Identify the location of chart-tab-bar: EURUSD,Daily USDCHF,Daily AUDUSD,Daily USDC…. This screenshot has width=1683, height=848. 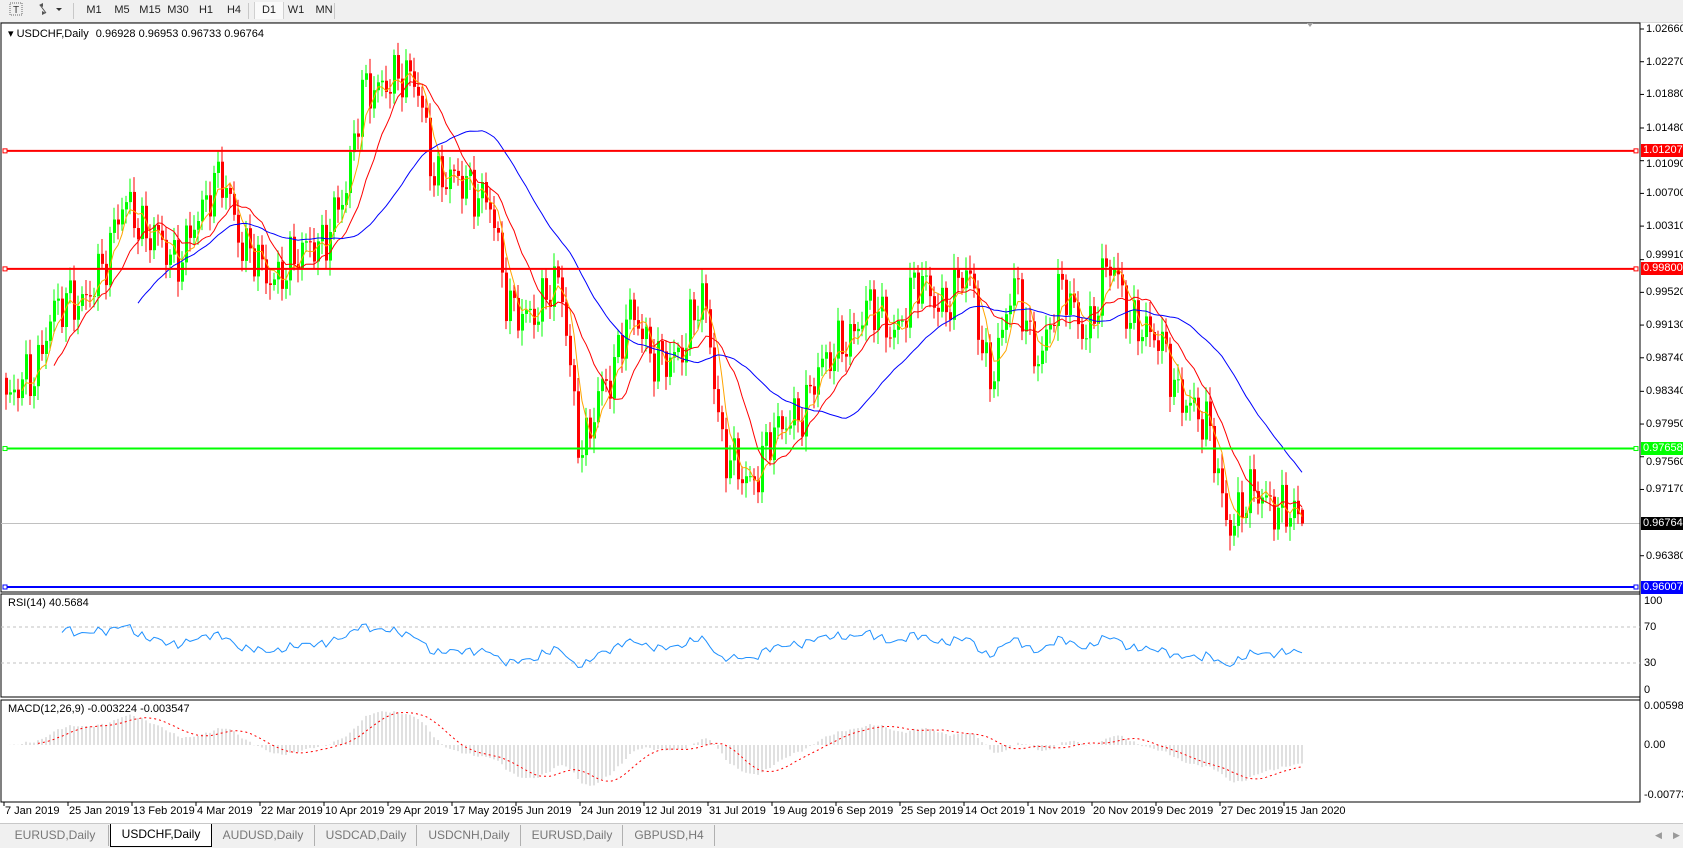
(841, 835).